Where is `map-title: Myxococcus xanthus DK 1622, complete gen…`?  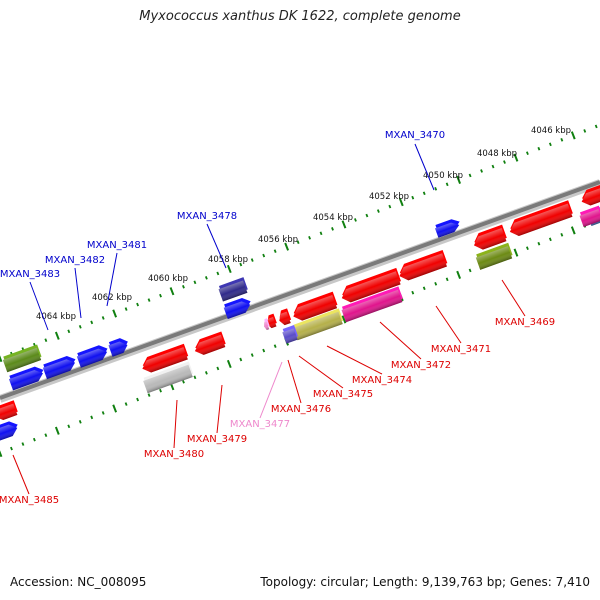 map-title: Myxococcus xanthus DK 1622, complete gen… is located at coordinates (300, 16).